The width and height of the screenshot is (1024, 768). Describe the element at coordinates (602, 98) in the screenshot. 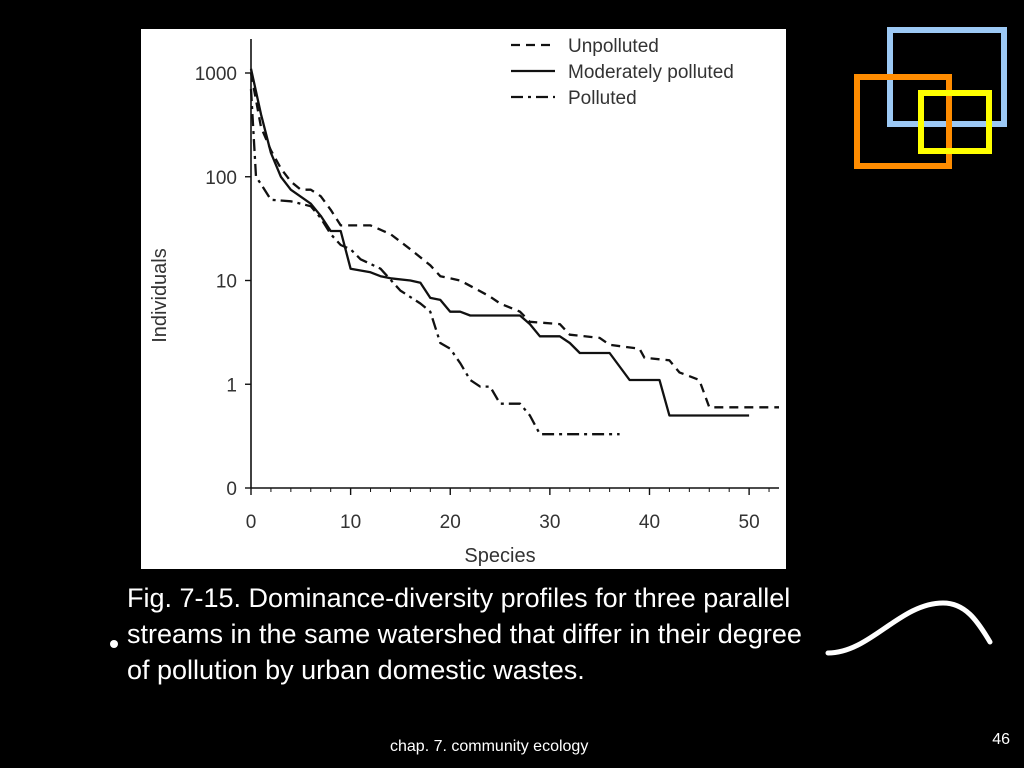

I see `legend-label: Polluted` at that location.